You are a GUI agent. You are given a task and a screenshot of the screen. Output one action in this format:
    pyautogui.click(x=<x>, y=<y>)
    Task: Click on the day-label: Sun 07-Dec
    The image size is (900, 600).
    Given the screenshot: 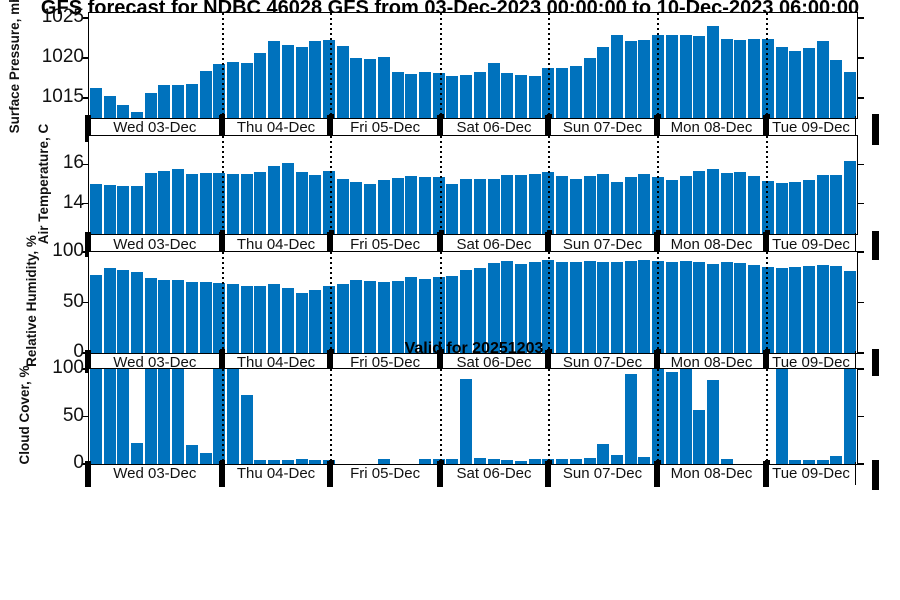 What is the action you would take?
    pyautogui.click(x=602, y=127)
    